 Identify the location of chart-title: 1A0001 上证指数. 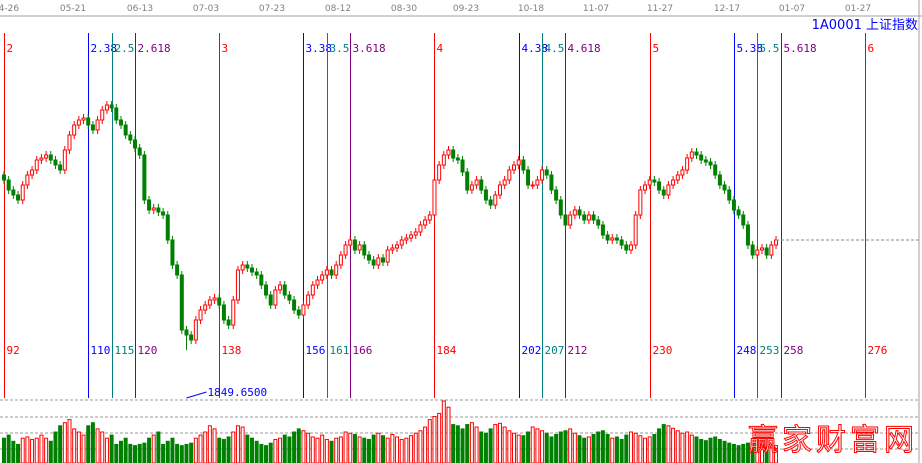
(864, 25).